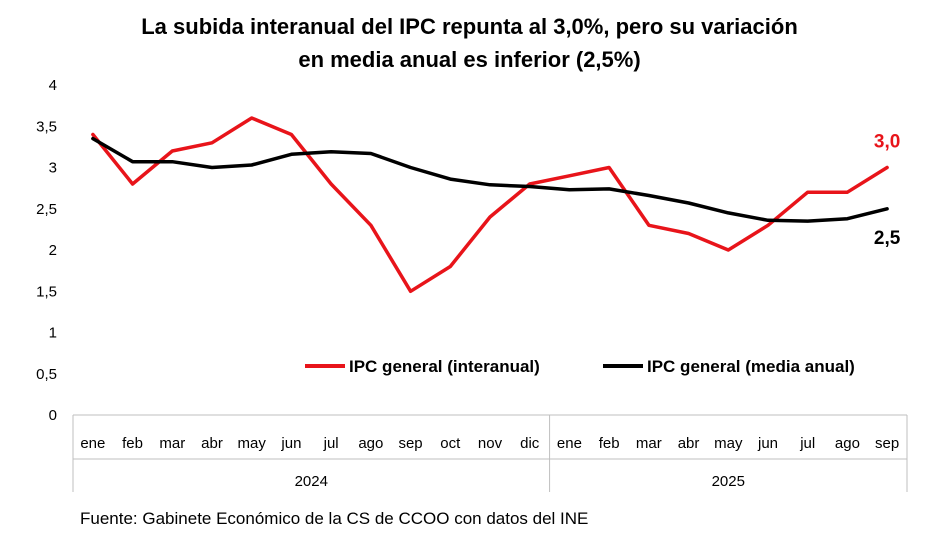 This screenshot has height=551, width=939. What do you see at coordinates (53, 85) in the screenshot?
I see `y-tick-label: 4` at bounding box center [53, 85].